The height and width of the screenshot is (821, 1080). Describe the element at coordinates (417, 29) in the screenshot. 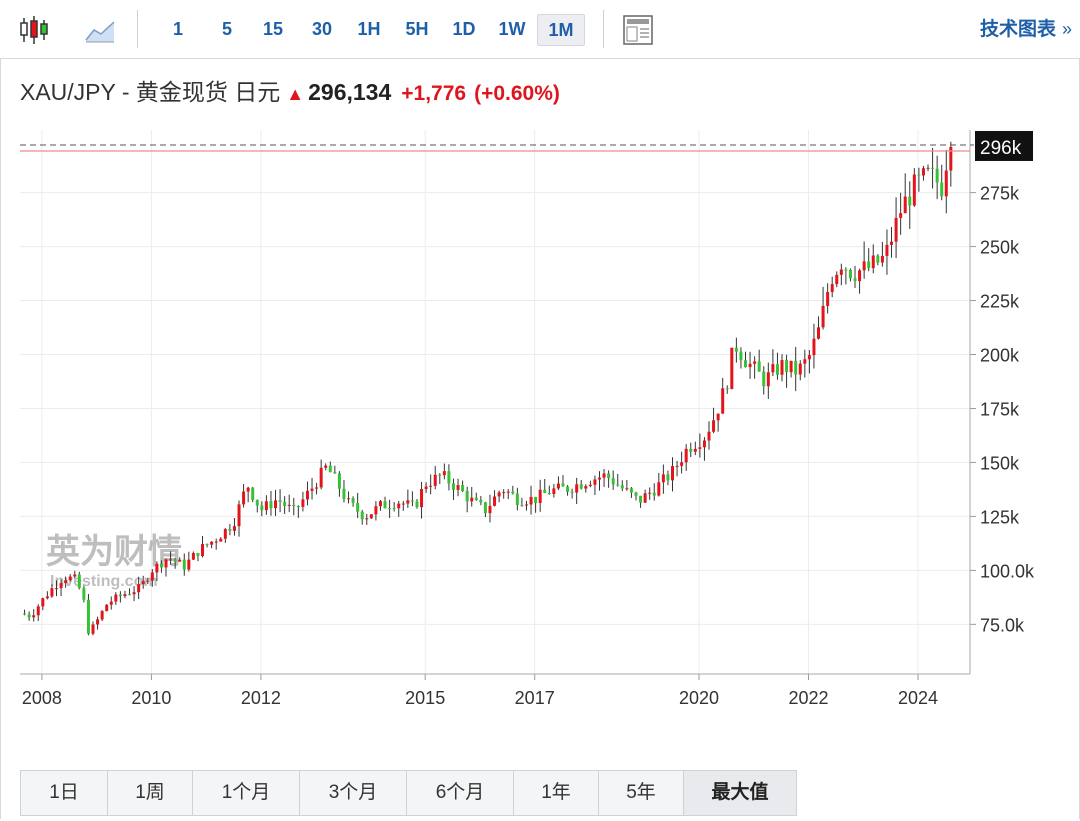

I see `interval-5h: 5H` at that location.